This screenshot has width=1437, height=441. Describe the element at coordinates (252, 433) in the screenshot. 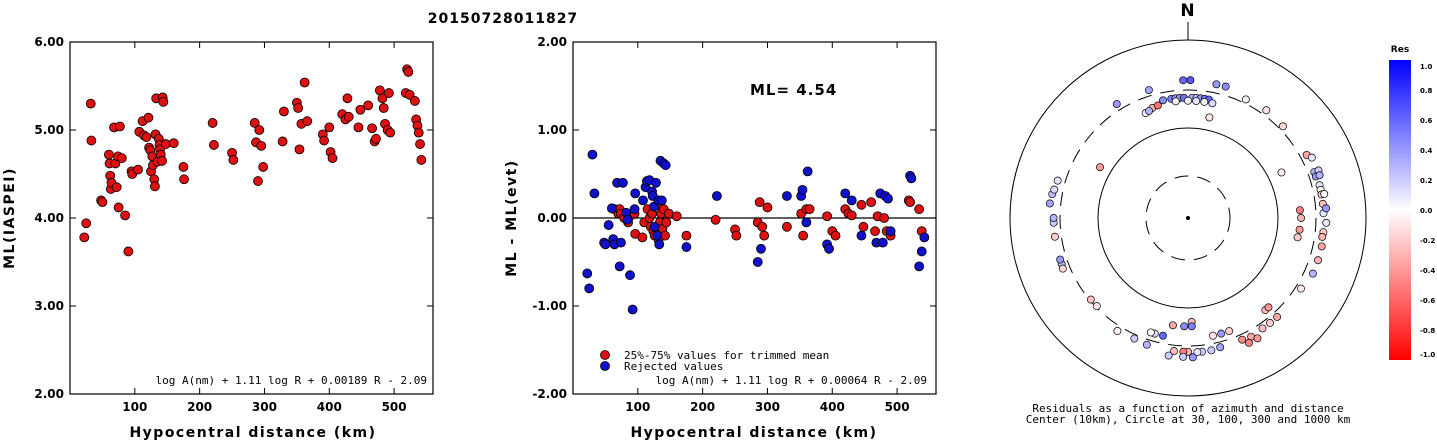

I see `x-axis-label-1: Hypocentral distance (km)` at that location.